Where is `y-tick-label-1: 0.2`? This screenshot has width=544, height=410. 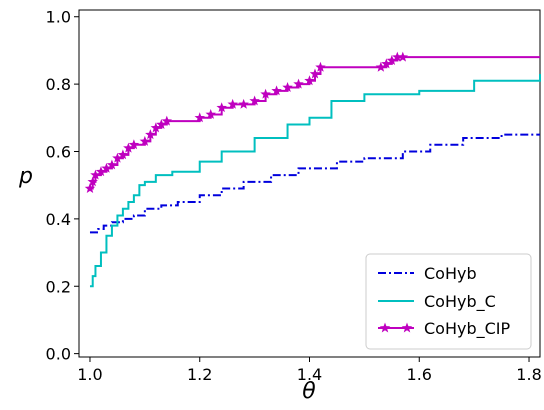 y-tick-label-1: 0.2 is located at coordinates (58, 286).